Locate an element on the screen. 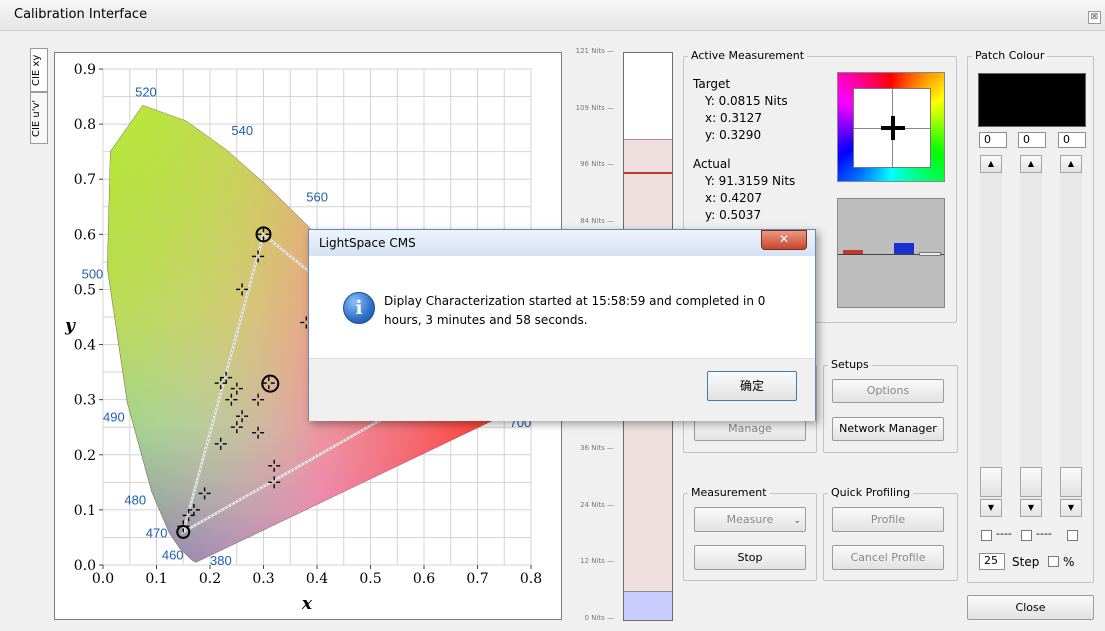 The image size is (1105, 631). measure-button: Measure ⌄ is located at coordinates (750, 519).